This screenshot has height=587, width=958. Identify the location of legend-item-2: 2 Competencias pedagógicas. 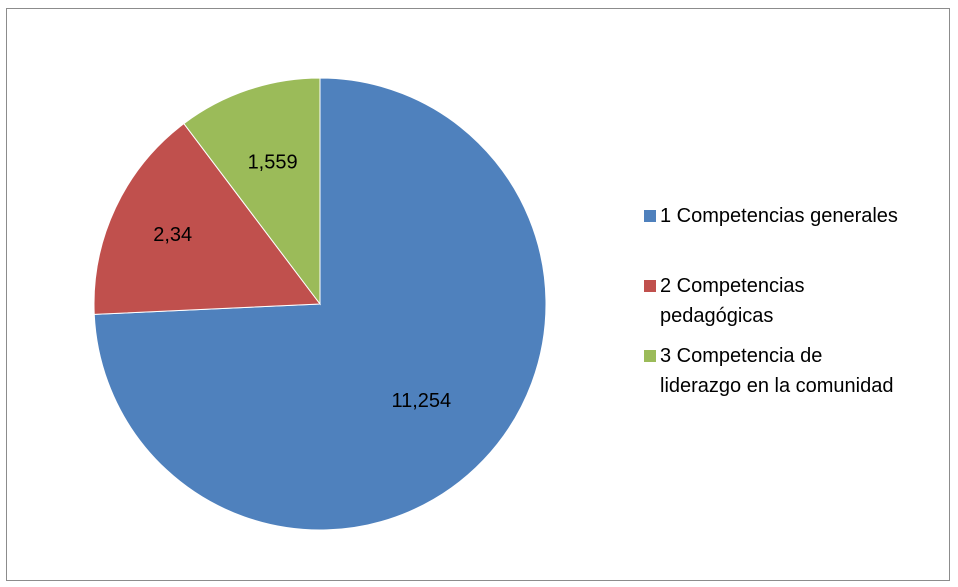
(799, 301).